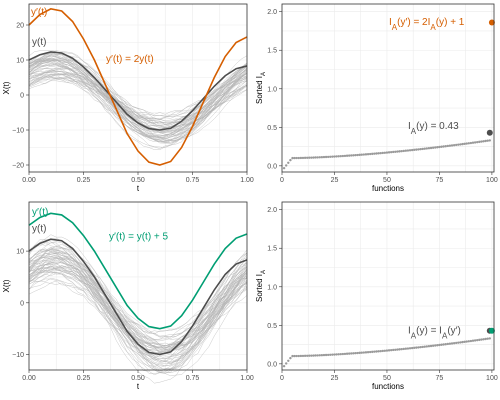 Image resolution: width=500 pixels, height=400 pixels. I want to click on y-tick-label: 1.0, so click(272, 287).